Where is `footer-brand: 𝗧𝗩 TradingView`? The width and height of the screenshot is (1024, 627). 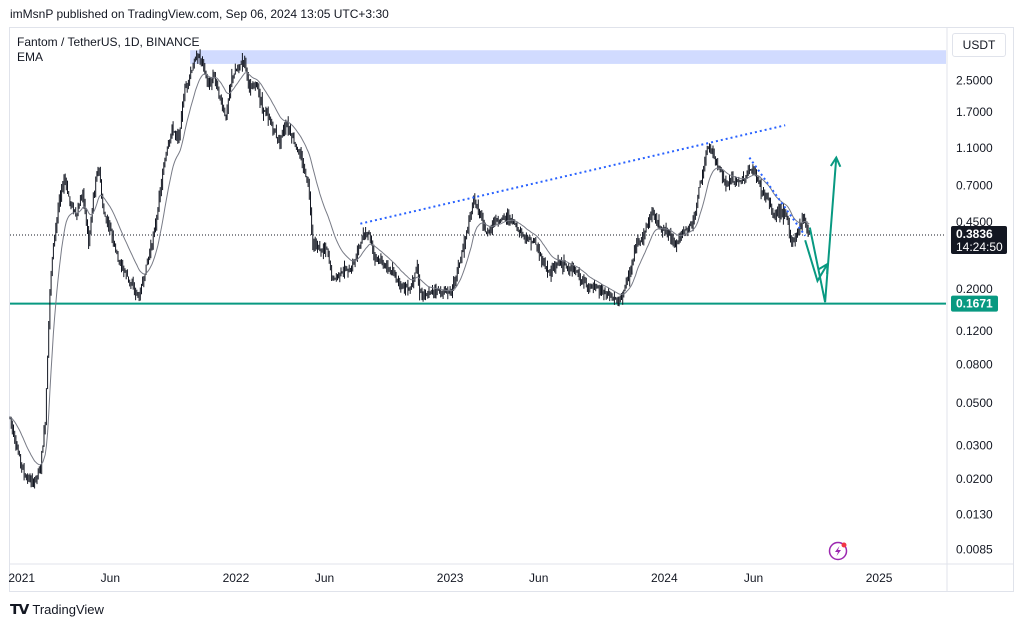
footer-brand: 𝗧𝗩 TradingView is located at coordinates (57, 609).